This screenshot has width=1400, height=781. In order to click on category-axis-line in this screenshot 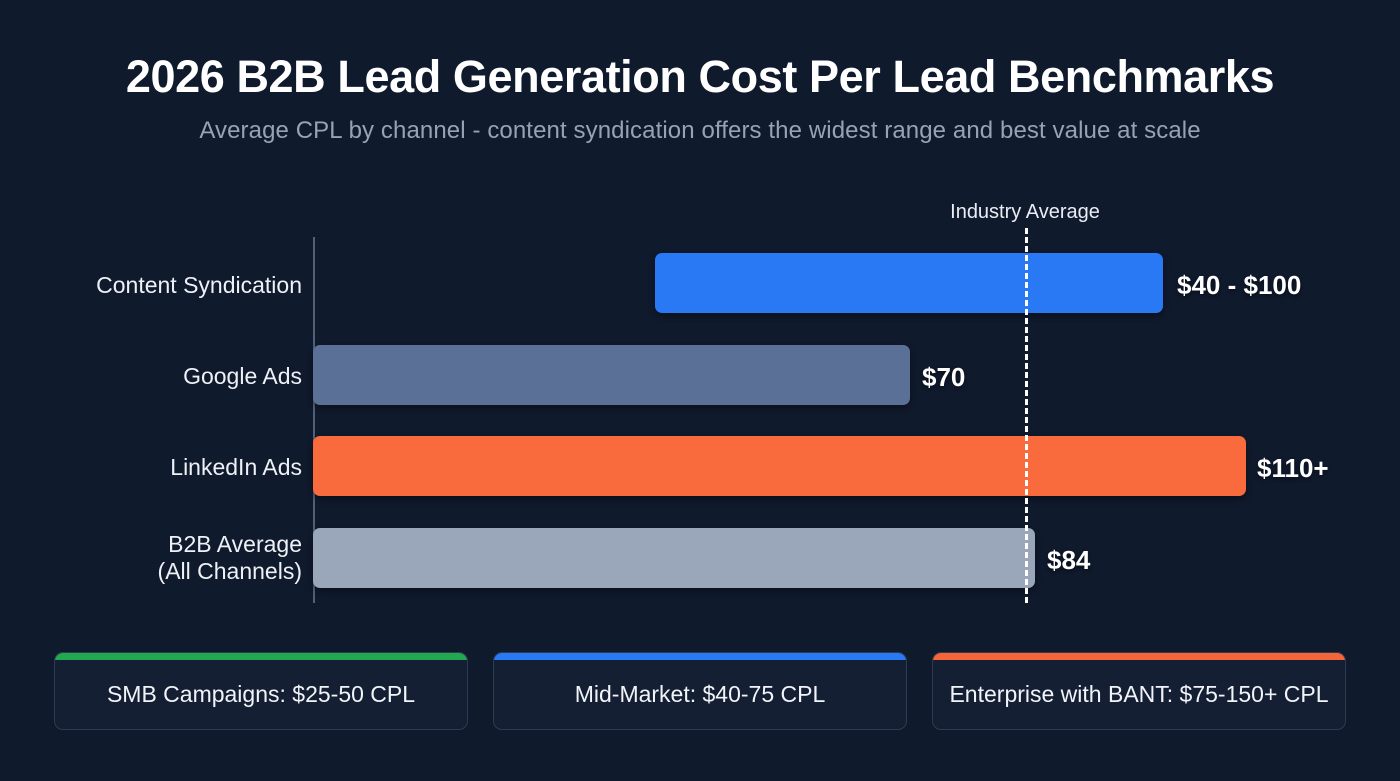, I will do `click(314, 420)`.